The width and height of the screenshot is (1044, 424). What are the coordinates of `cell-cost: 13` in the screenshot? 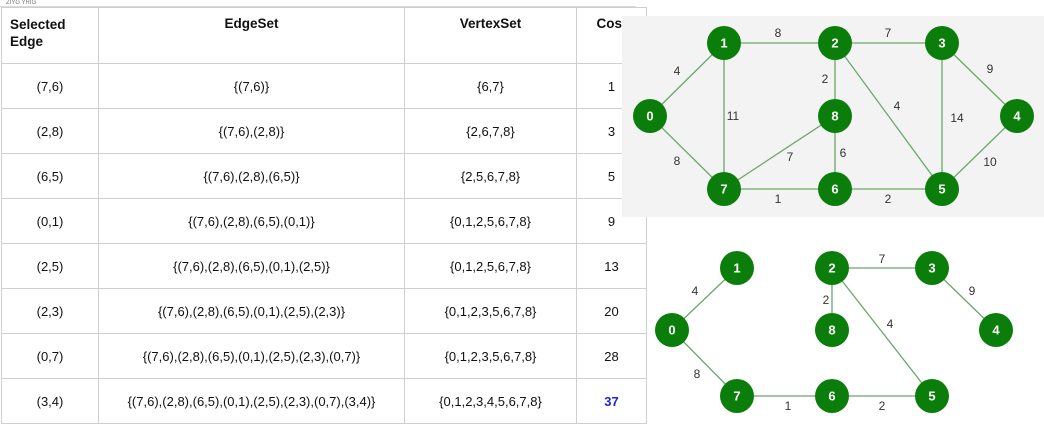 It's located at (611, 266).